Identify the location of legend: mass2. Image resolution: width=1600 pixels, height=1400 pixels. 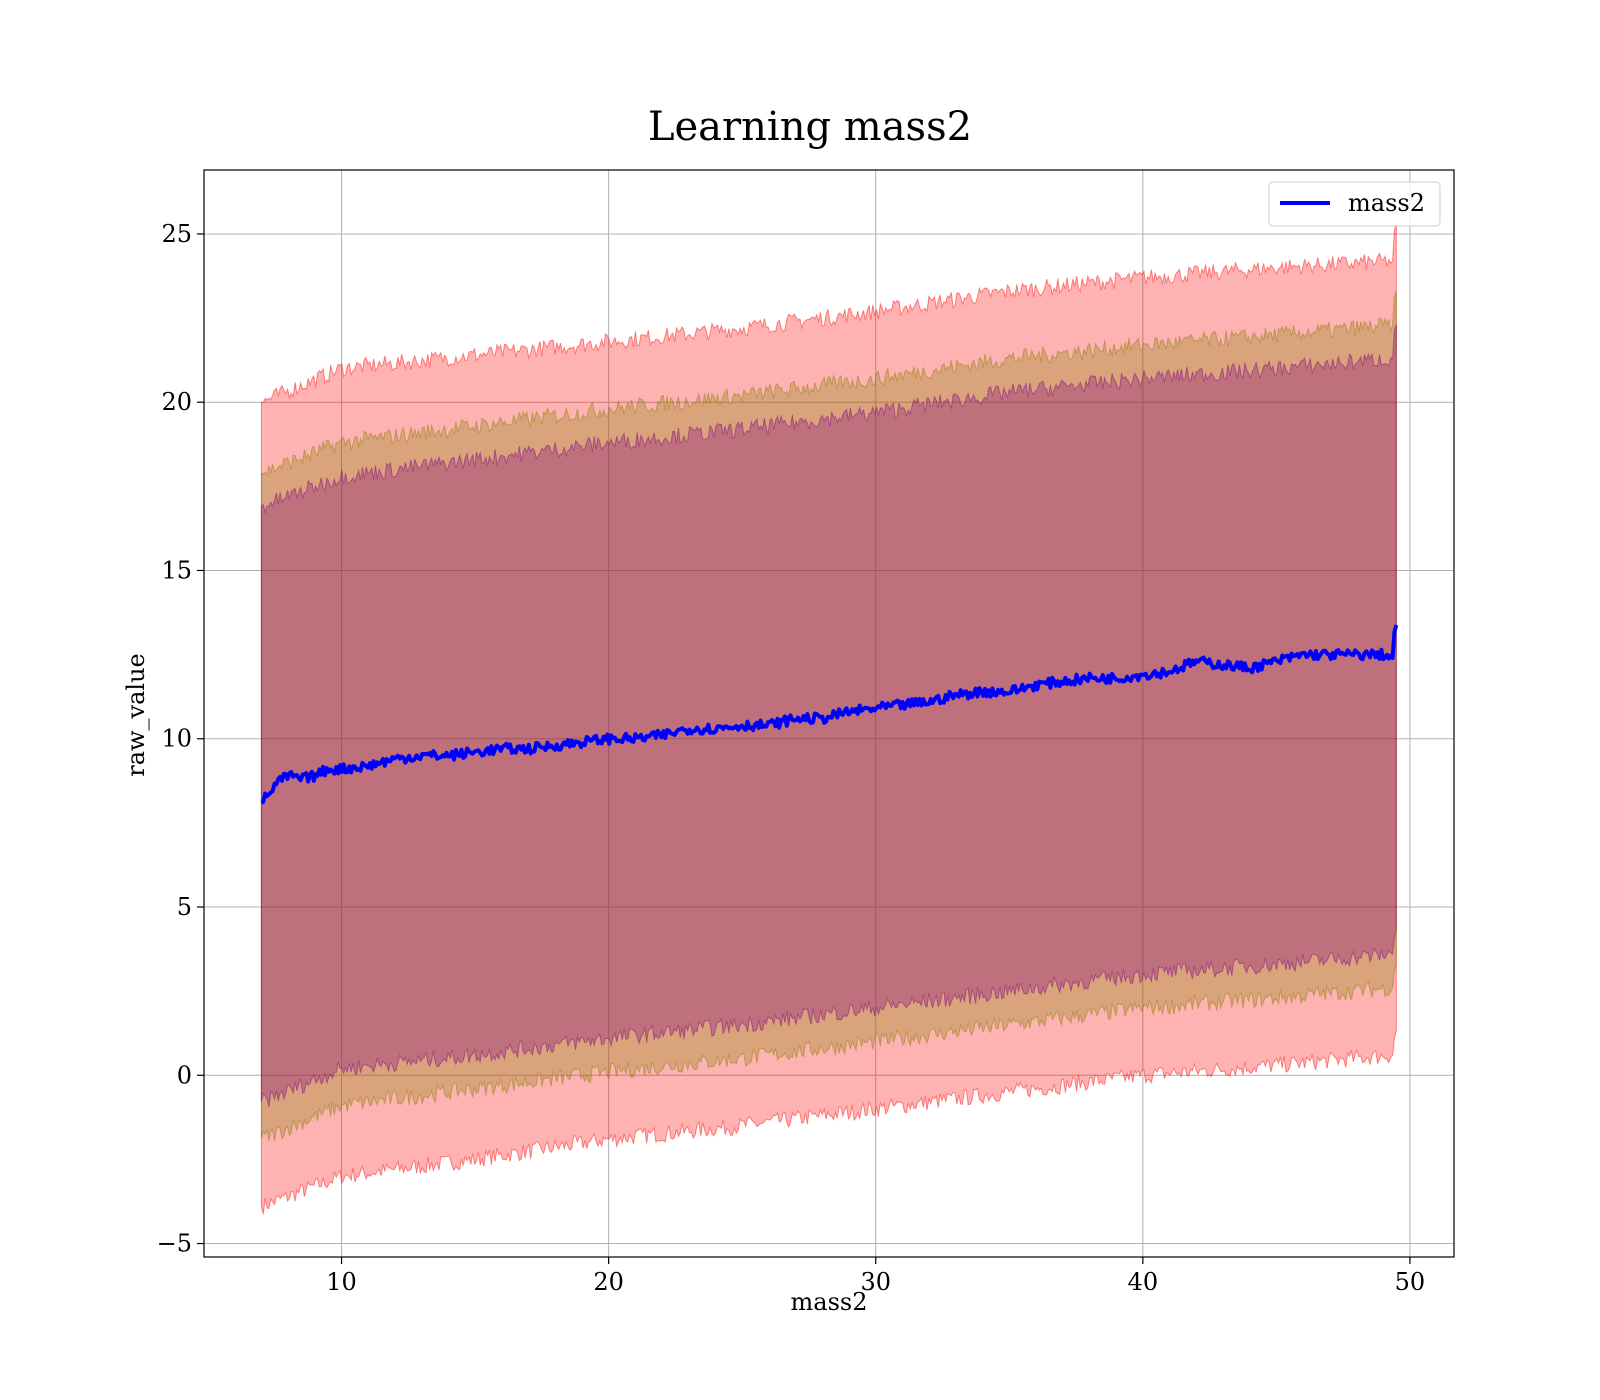
(1354, 204).